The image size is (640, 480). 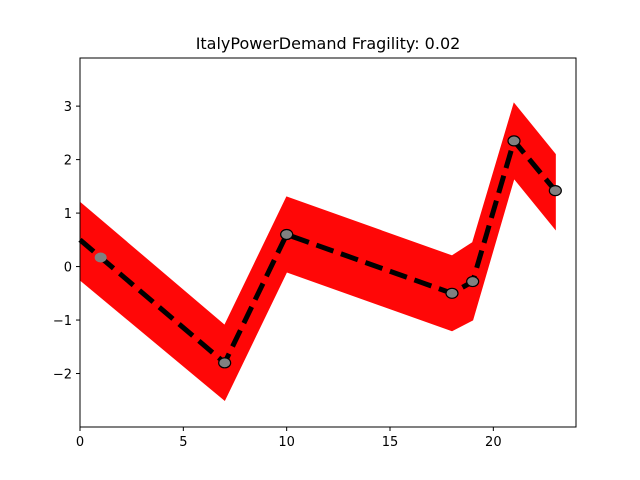 What do you see at coordinates (62, 321) in the screenshot?
I see `y-tick-label-1: −1` at bounding box center [62, 321].